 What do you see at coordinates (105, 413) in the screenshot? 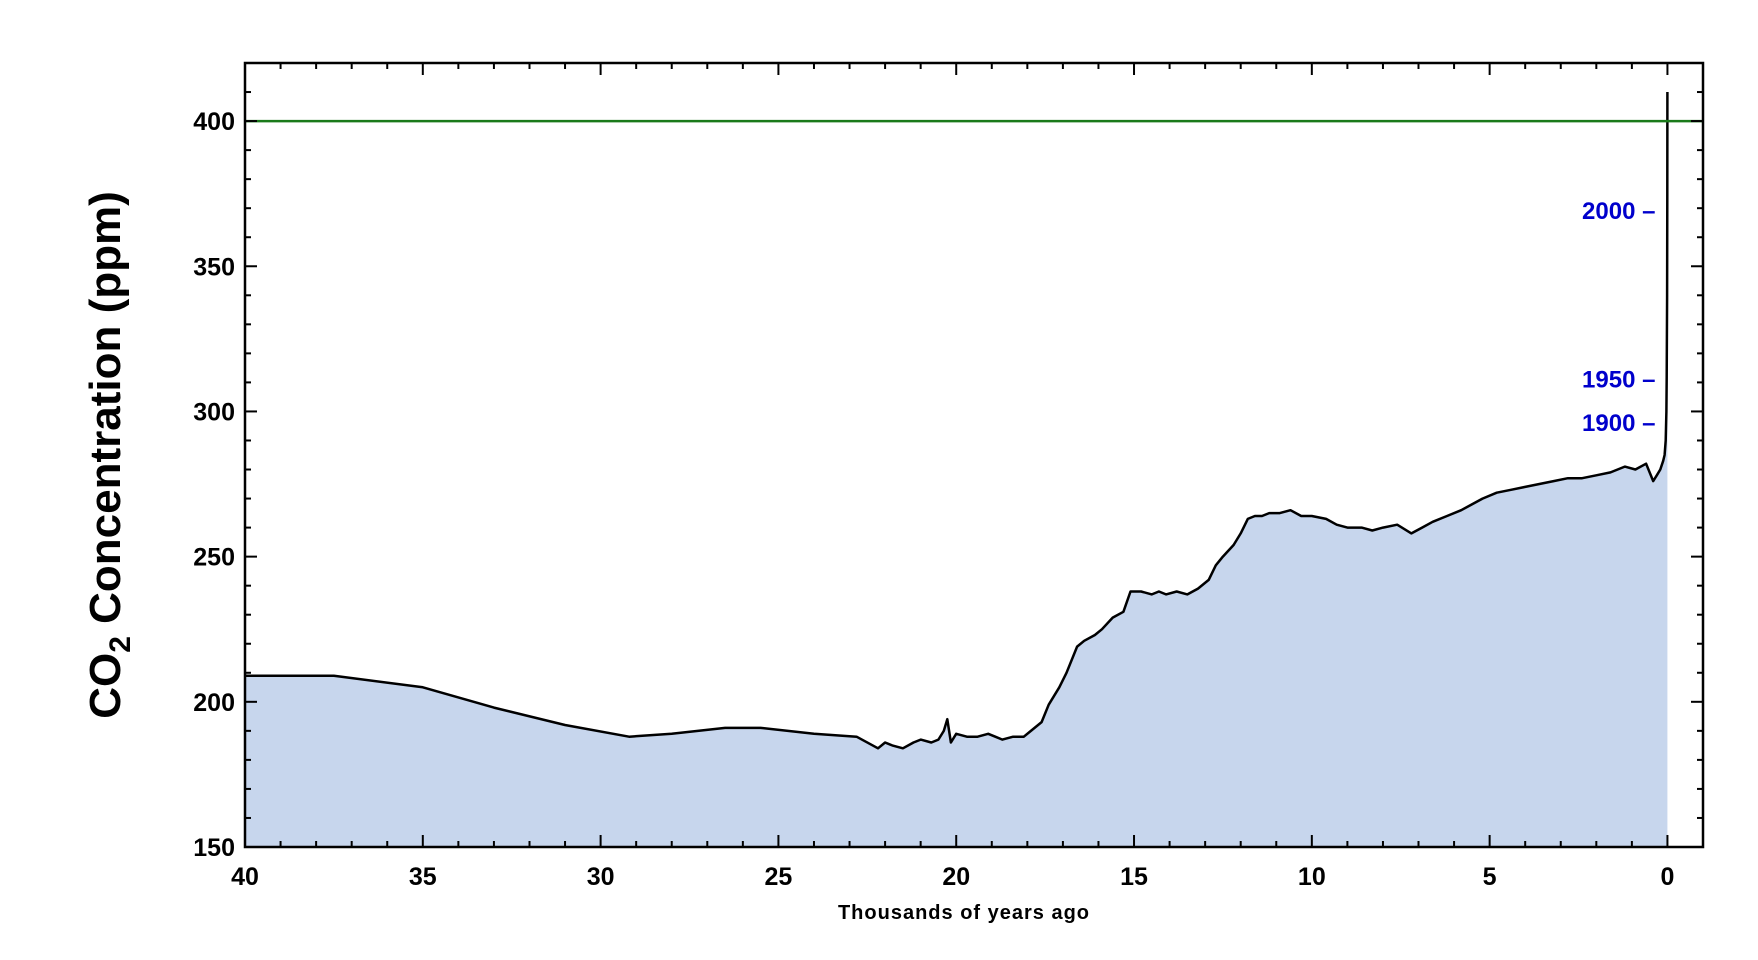
I see `y-axis-title-rest: Concentration (ppm)` at bounding box center [105, 413].